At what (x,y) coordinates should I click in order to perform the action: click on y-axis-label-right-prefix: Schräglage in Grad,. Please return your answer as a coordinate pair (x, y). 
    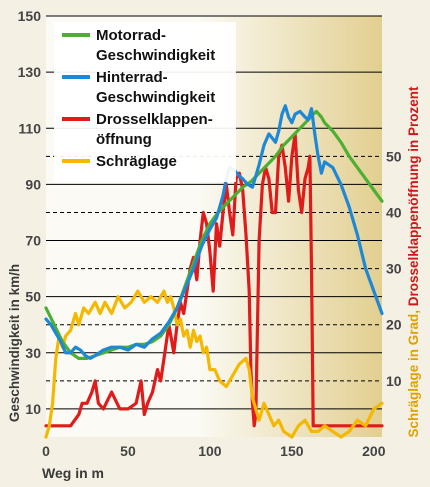
    Looking at the image, I should click on (413, 371).